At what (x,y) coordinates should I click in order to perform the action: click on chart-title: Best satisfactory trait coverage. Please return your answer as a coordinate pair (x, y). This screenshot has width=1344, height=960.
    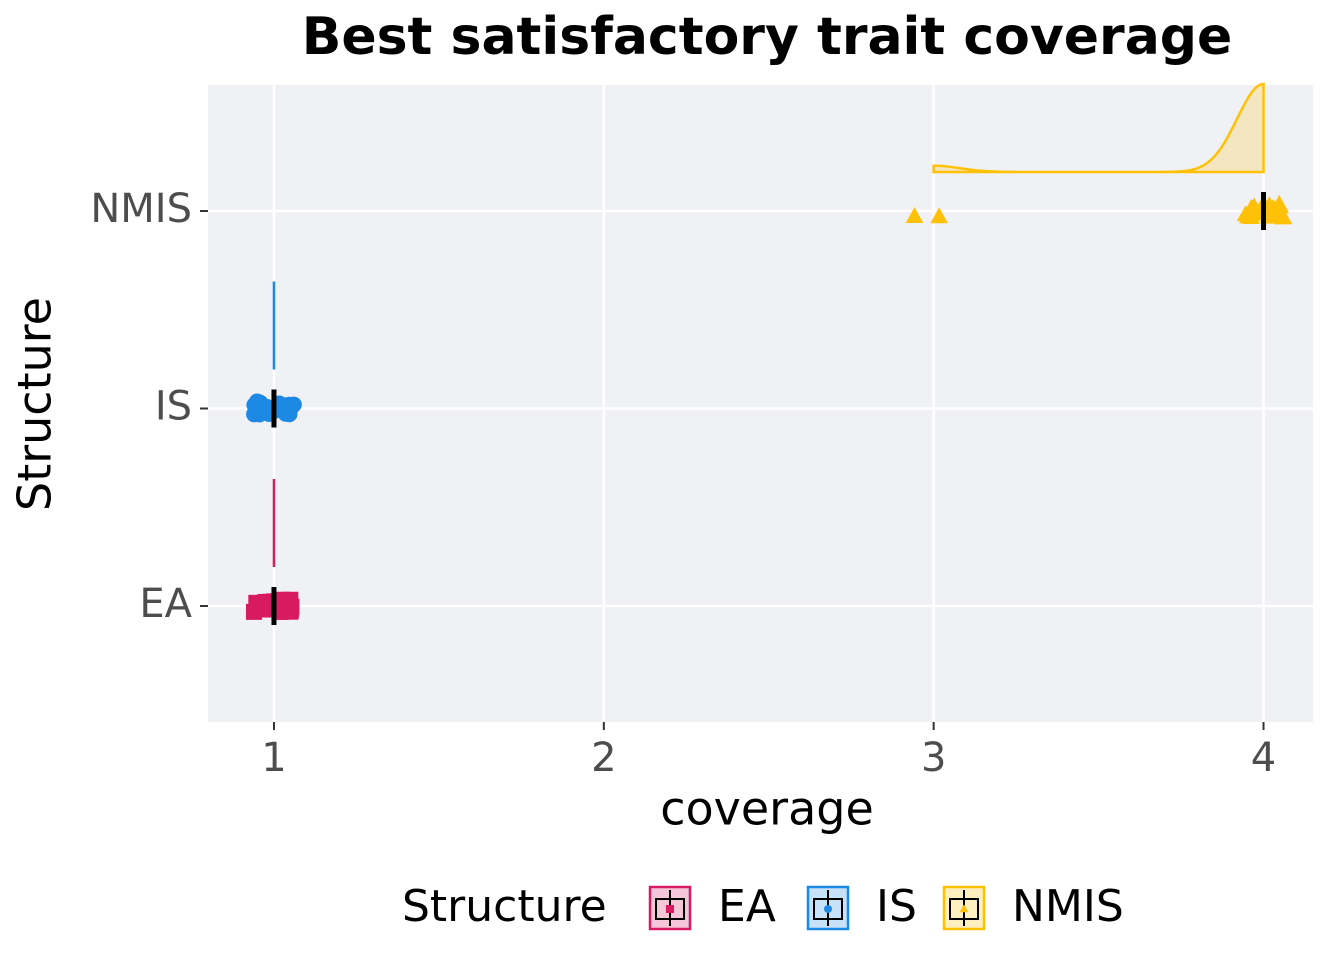
    Looking at the image, I should click on (767, 37).